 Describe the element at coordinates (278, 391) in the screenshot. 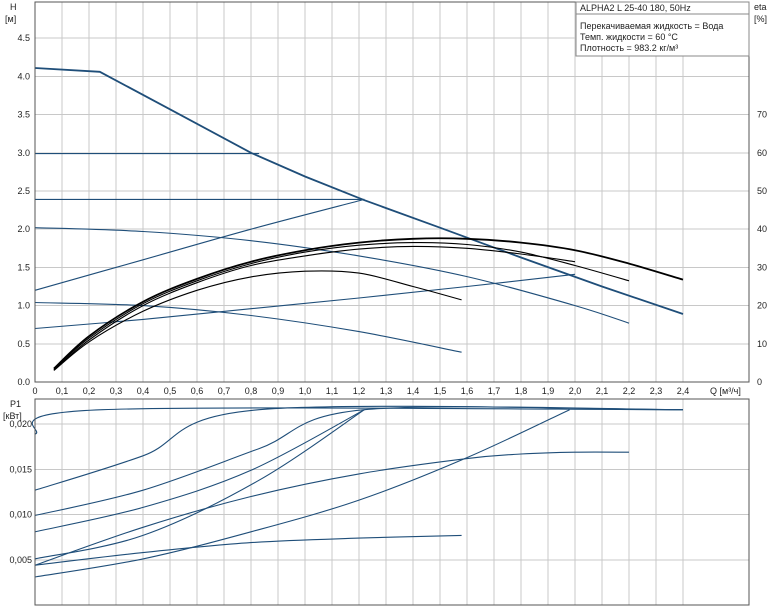

I see `x-tick-label: 0,9` at that location.